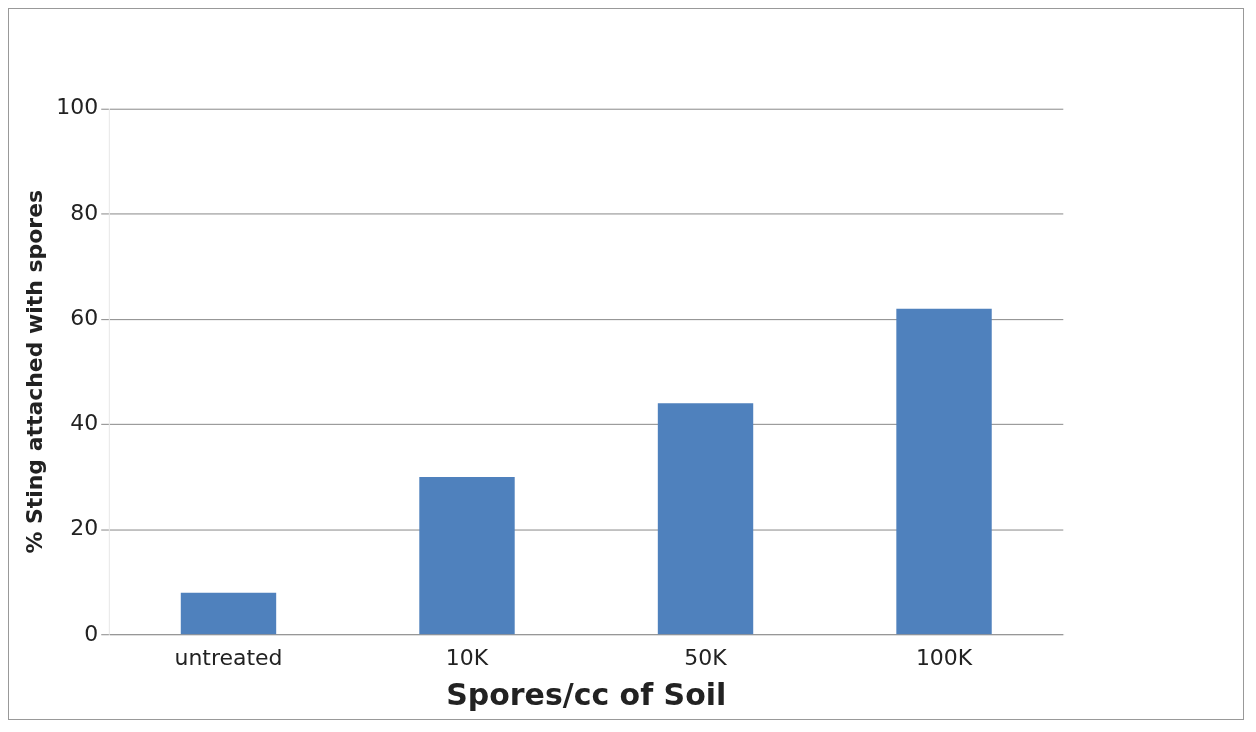 The image size is (1256, 732). Describe the element at coordinates (91, 633) in the screenshot. I see `y-tick-label: 0` at that location.